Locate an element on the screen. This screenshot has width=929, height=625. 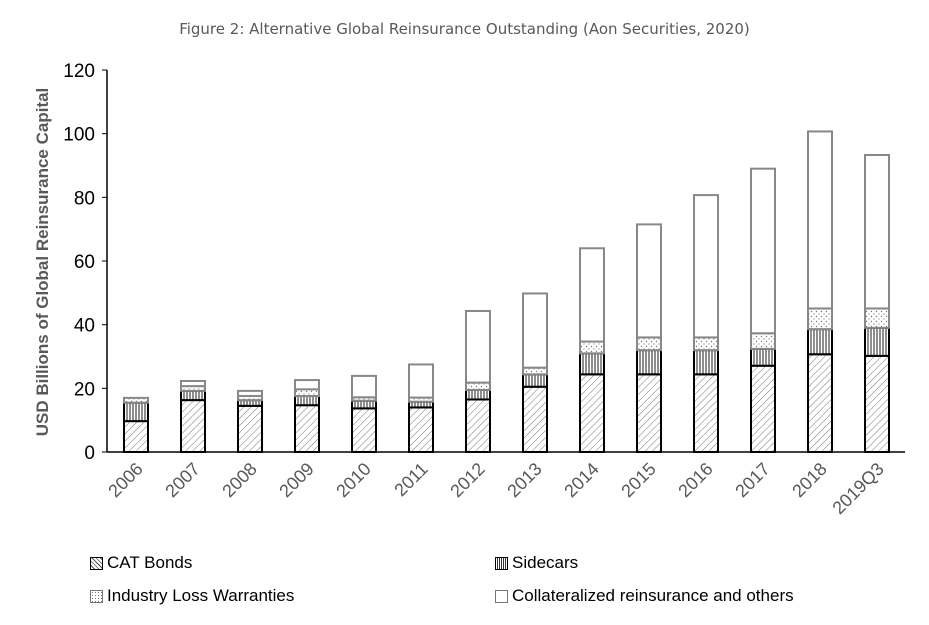
bar-segment-sidecars-2010 is located at coordinates (364, 404).